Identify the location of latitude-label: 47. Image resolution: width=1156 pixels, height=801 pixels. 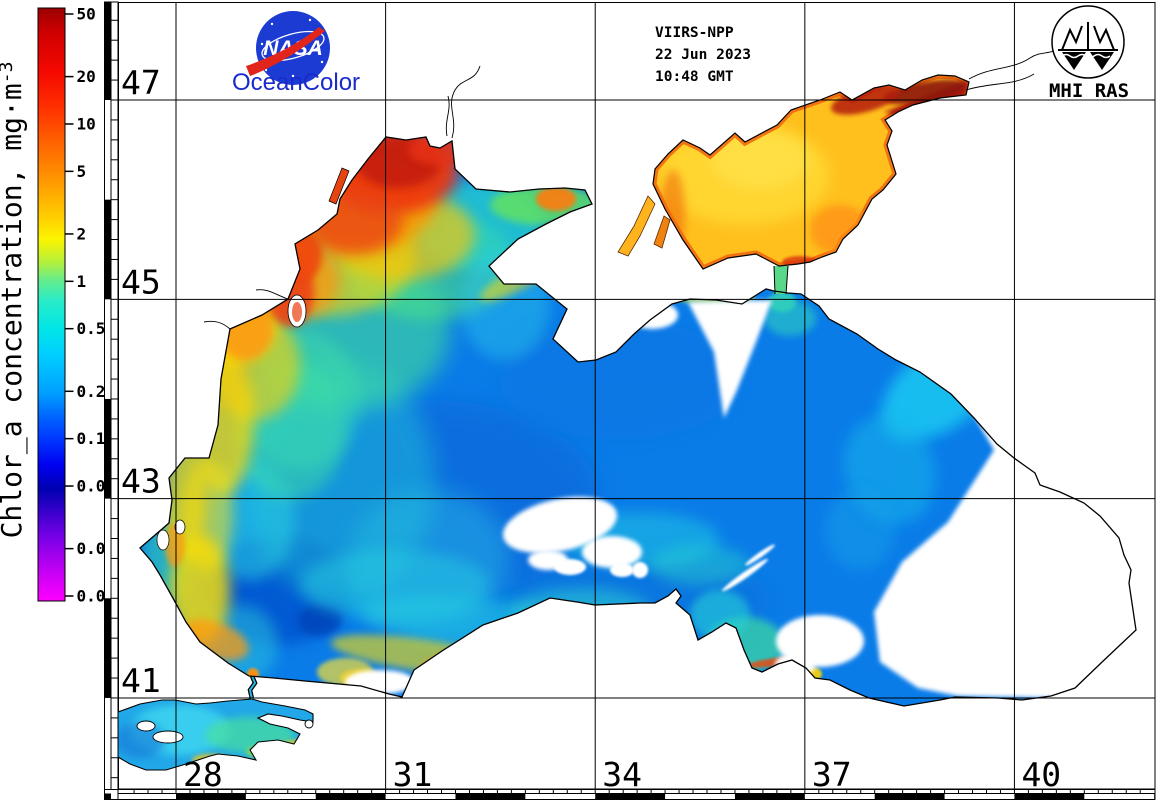
(141, 82).